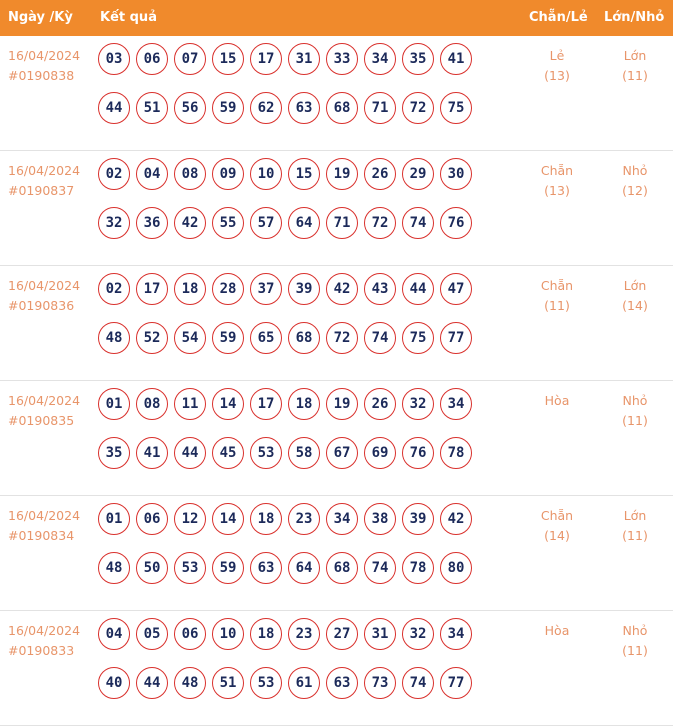 This screenshot has width=673, height=726. I want to click on result-ball: 62, so click(266, 108).